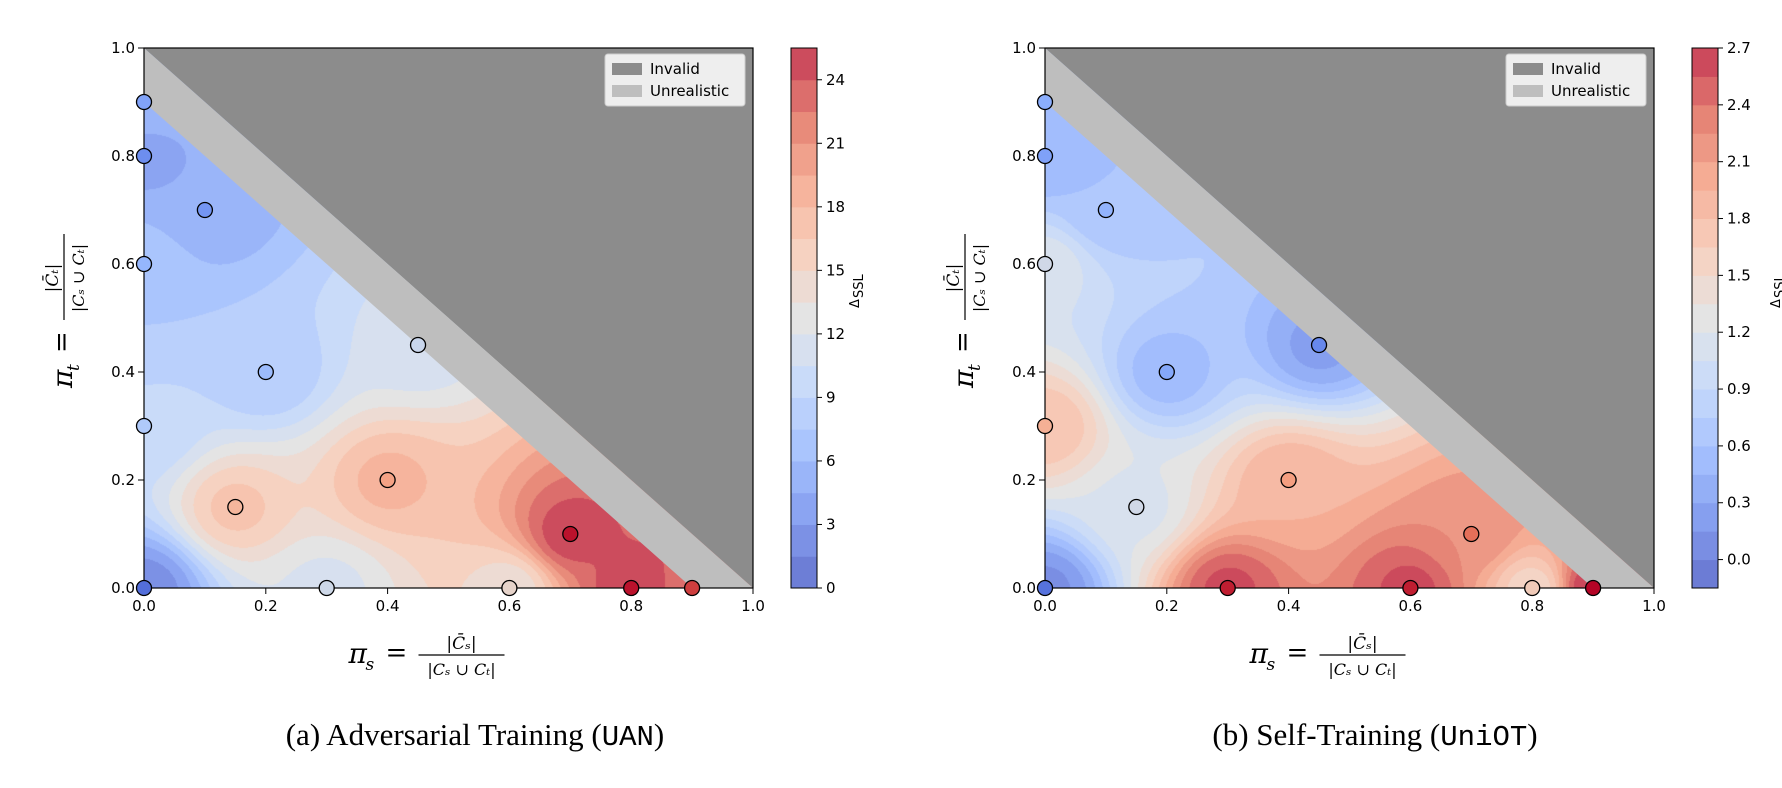  What do you see at coordinates (1326, 734) in the screenshot?
I see `caption-prefix: (b) Self-Training (` at bounding box center [1326, 734].